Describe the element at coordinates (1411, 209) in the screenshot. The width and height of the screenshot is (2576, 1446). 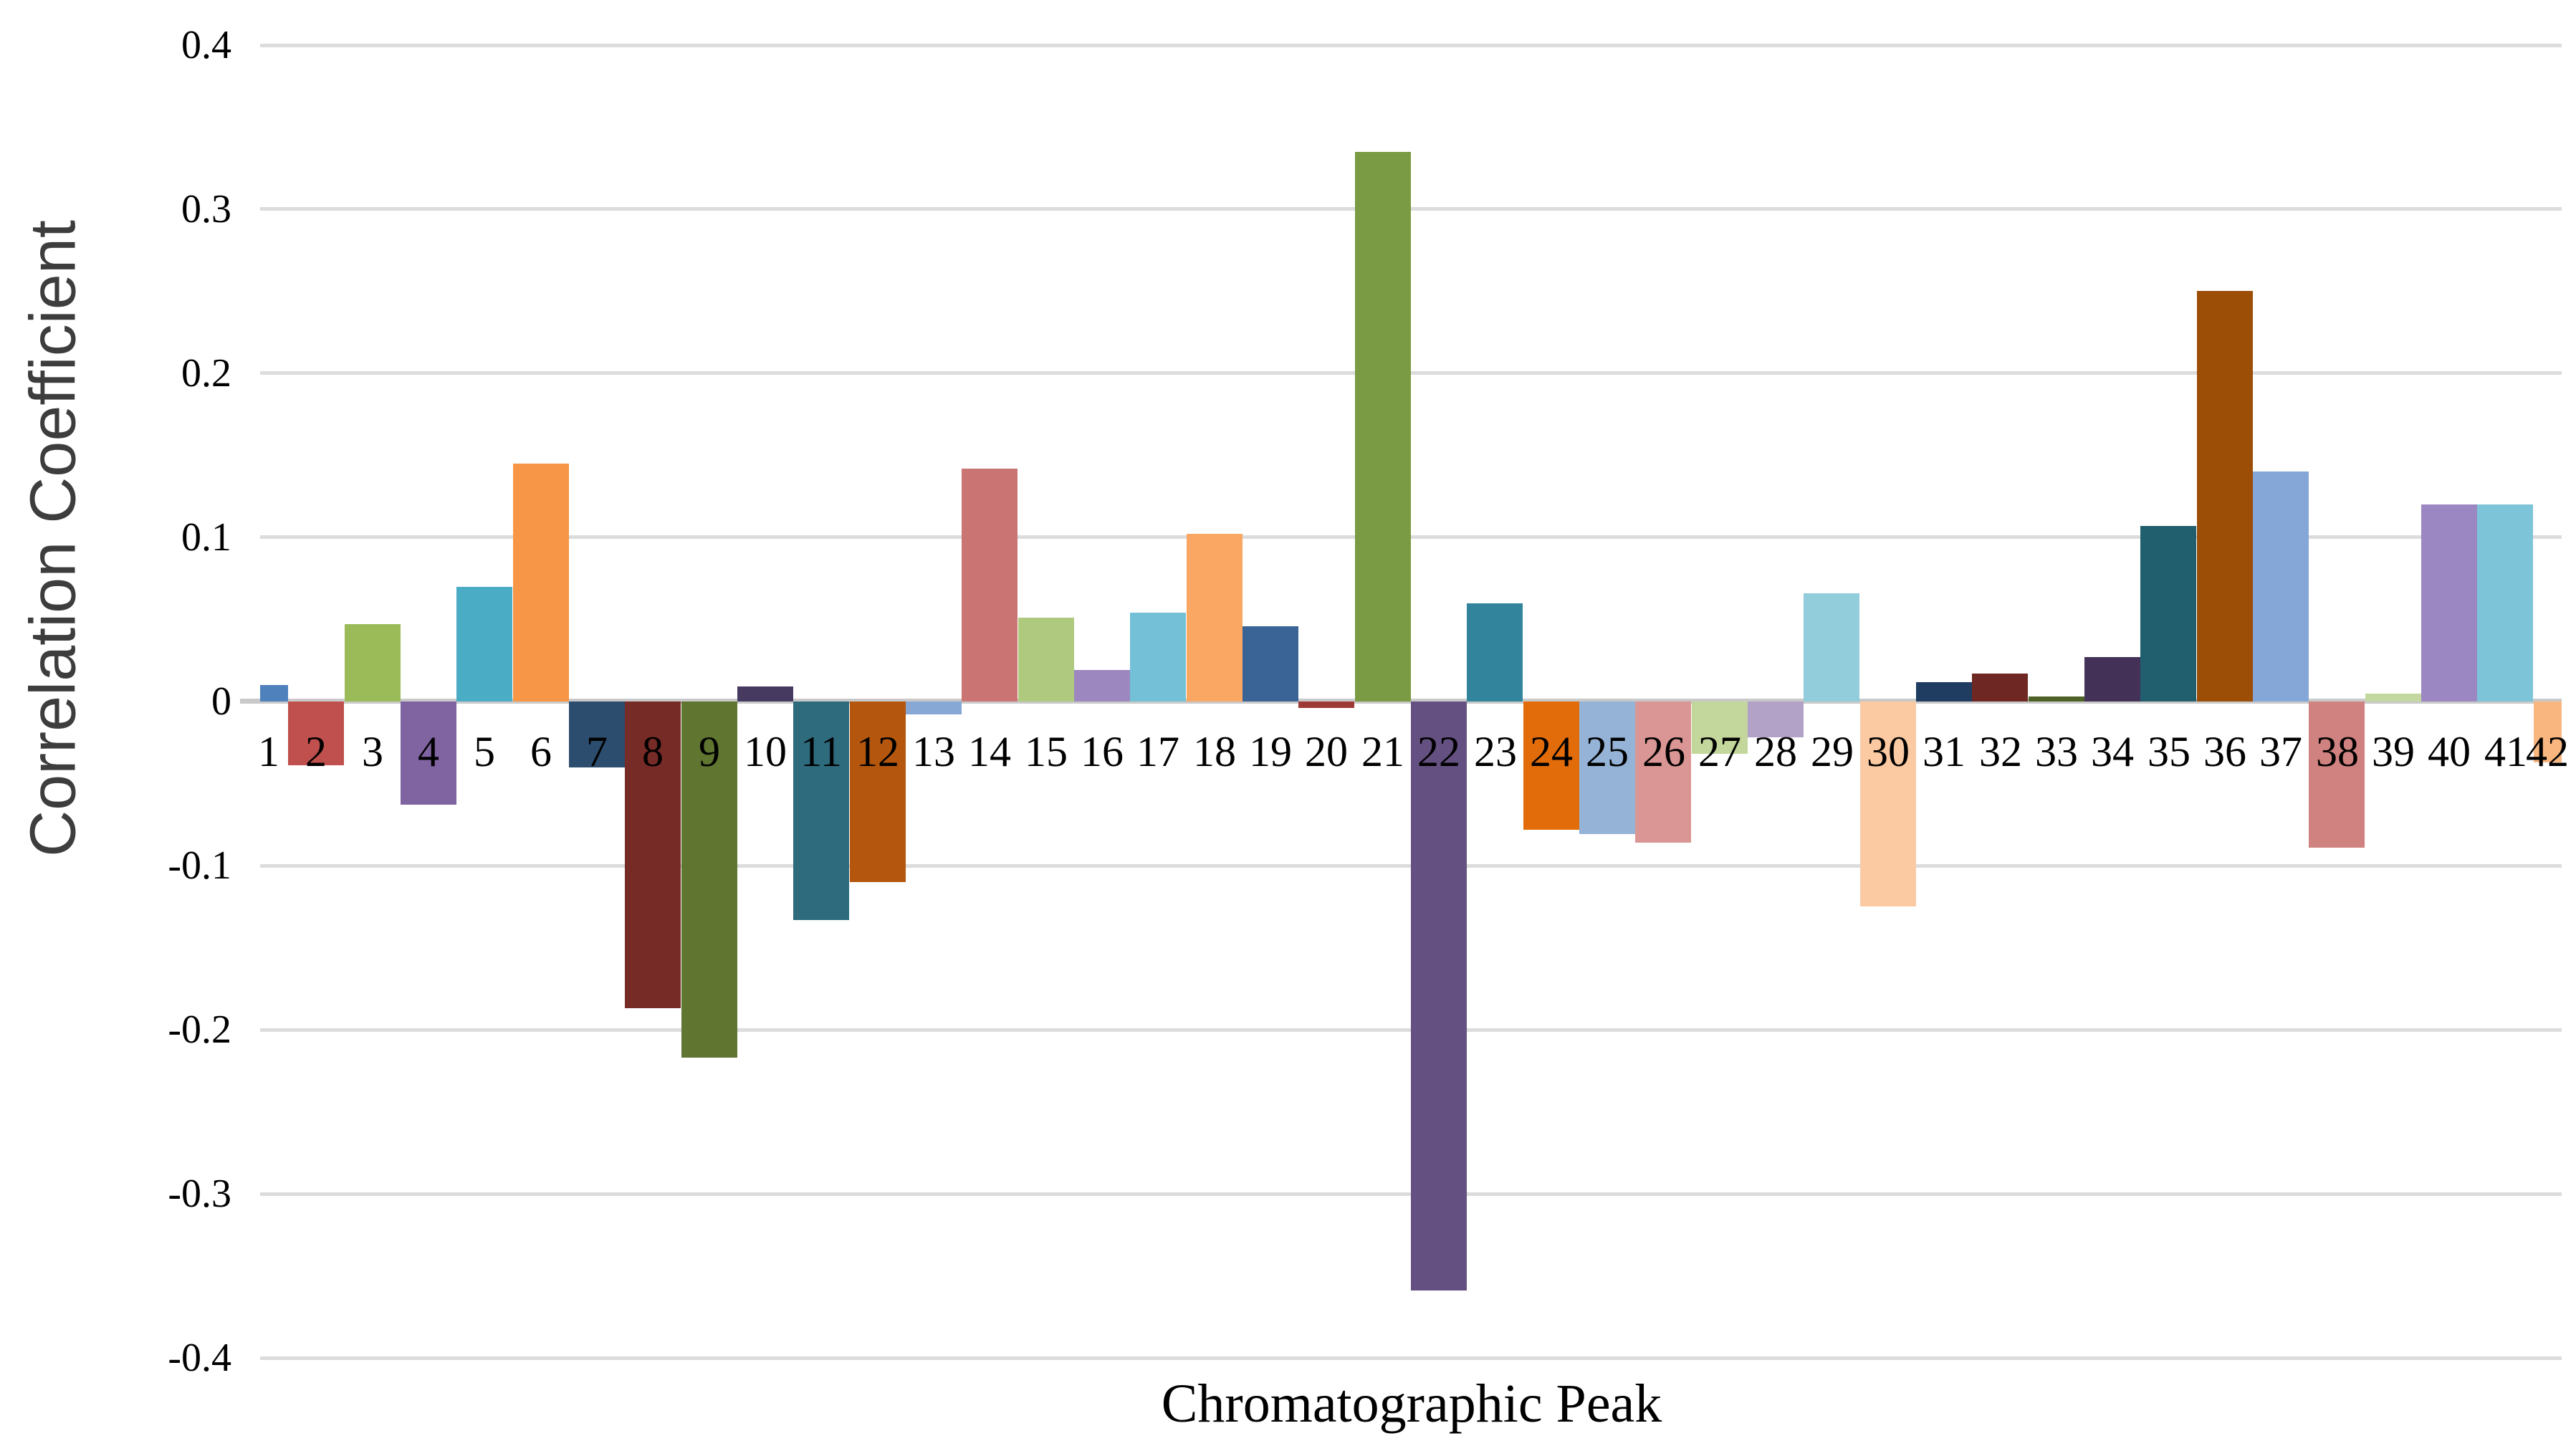
I see `gridline-y-0.3` at that location.